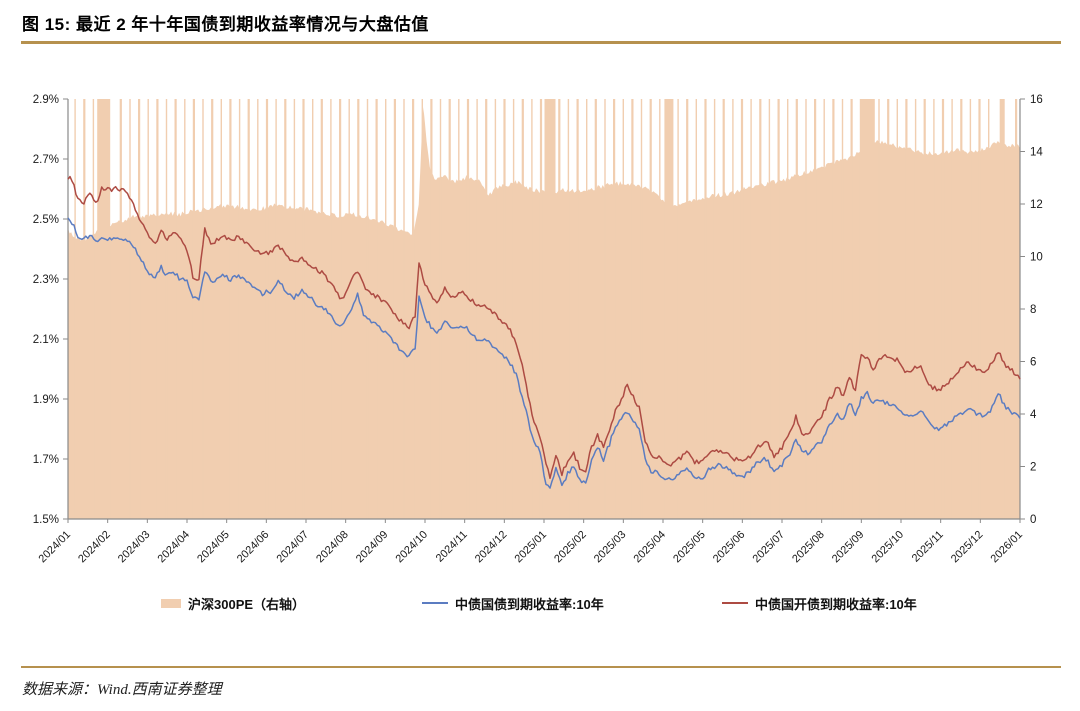  What do you see at coordinates (171, 603) in the screenshot?
I see `legend-area-swatch-icon` at bounding box center [171, 603].